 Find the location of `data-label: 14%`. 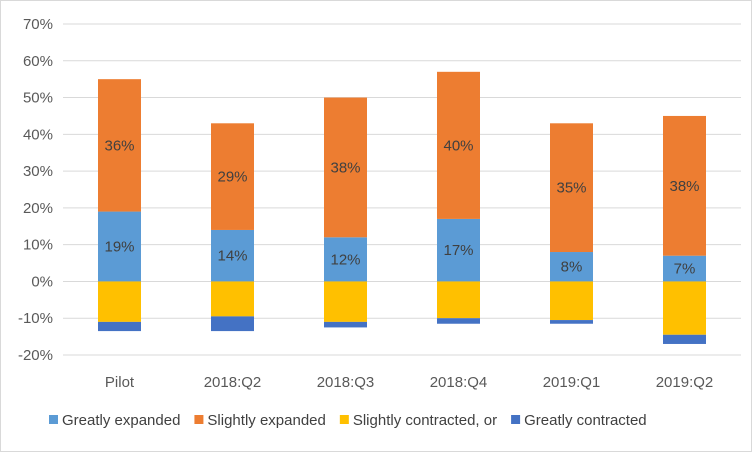

data-label: 14% is located at coordinates (232, 256).